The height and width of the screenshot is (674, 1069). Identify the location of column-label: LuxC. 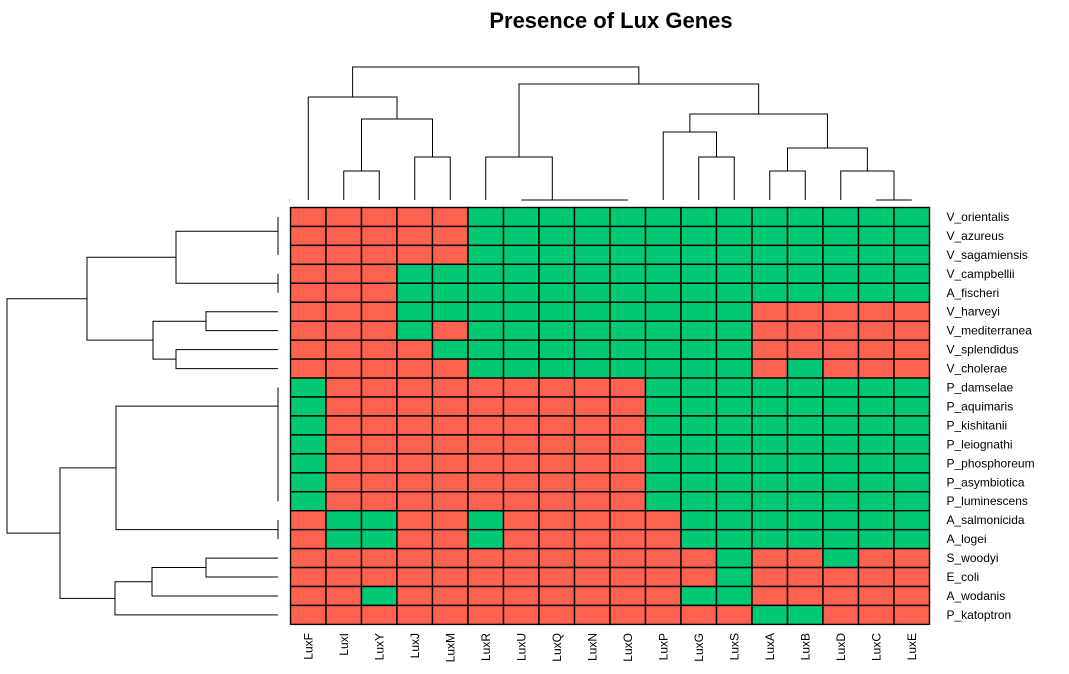
(876, 647).